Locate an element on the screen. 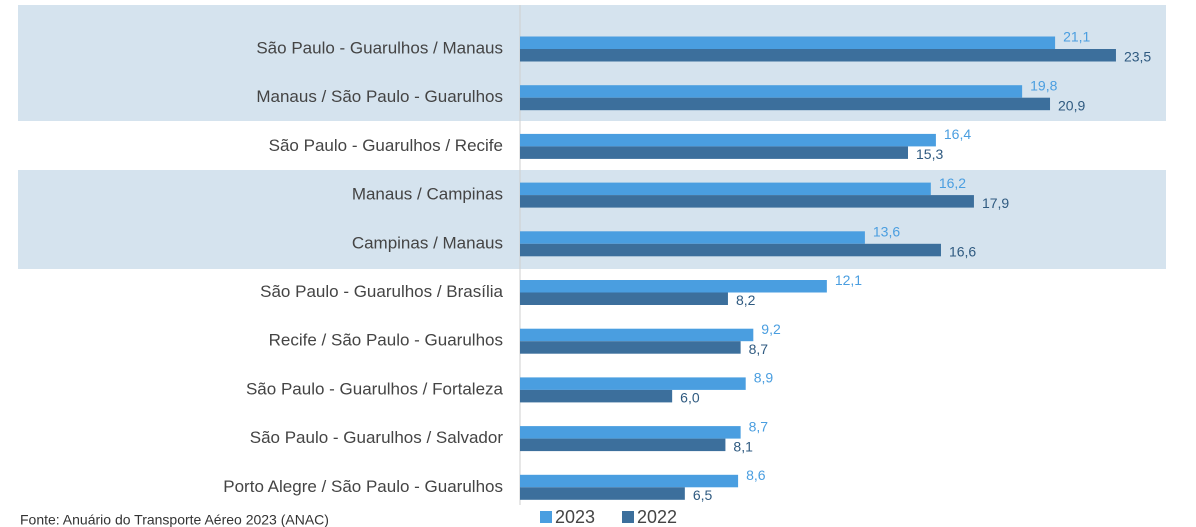 The width and height of the screenshot is (1196, 527). data-label: 6,0 is located at coordinates (690, 398).